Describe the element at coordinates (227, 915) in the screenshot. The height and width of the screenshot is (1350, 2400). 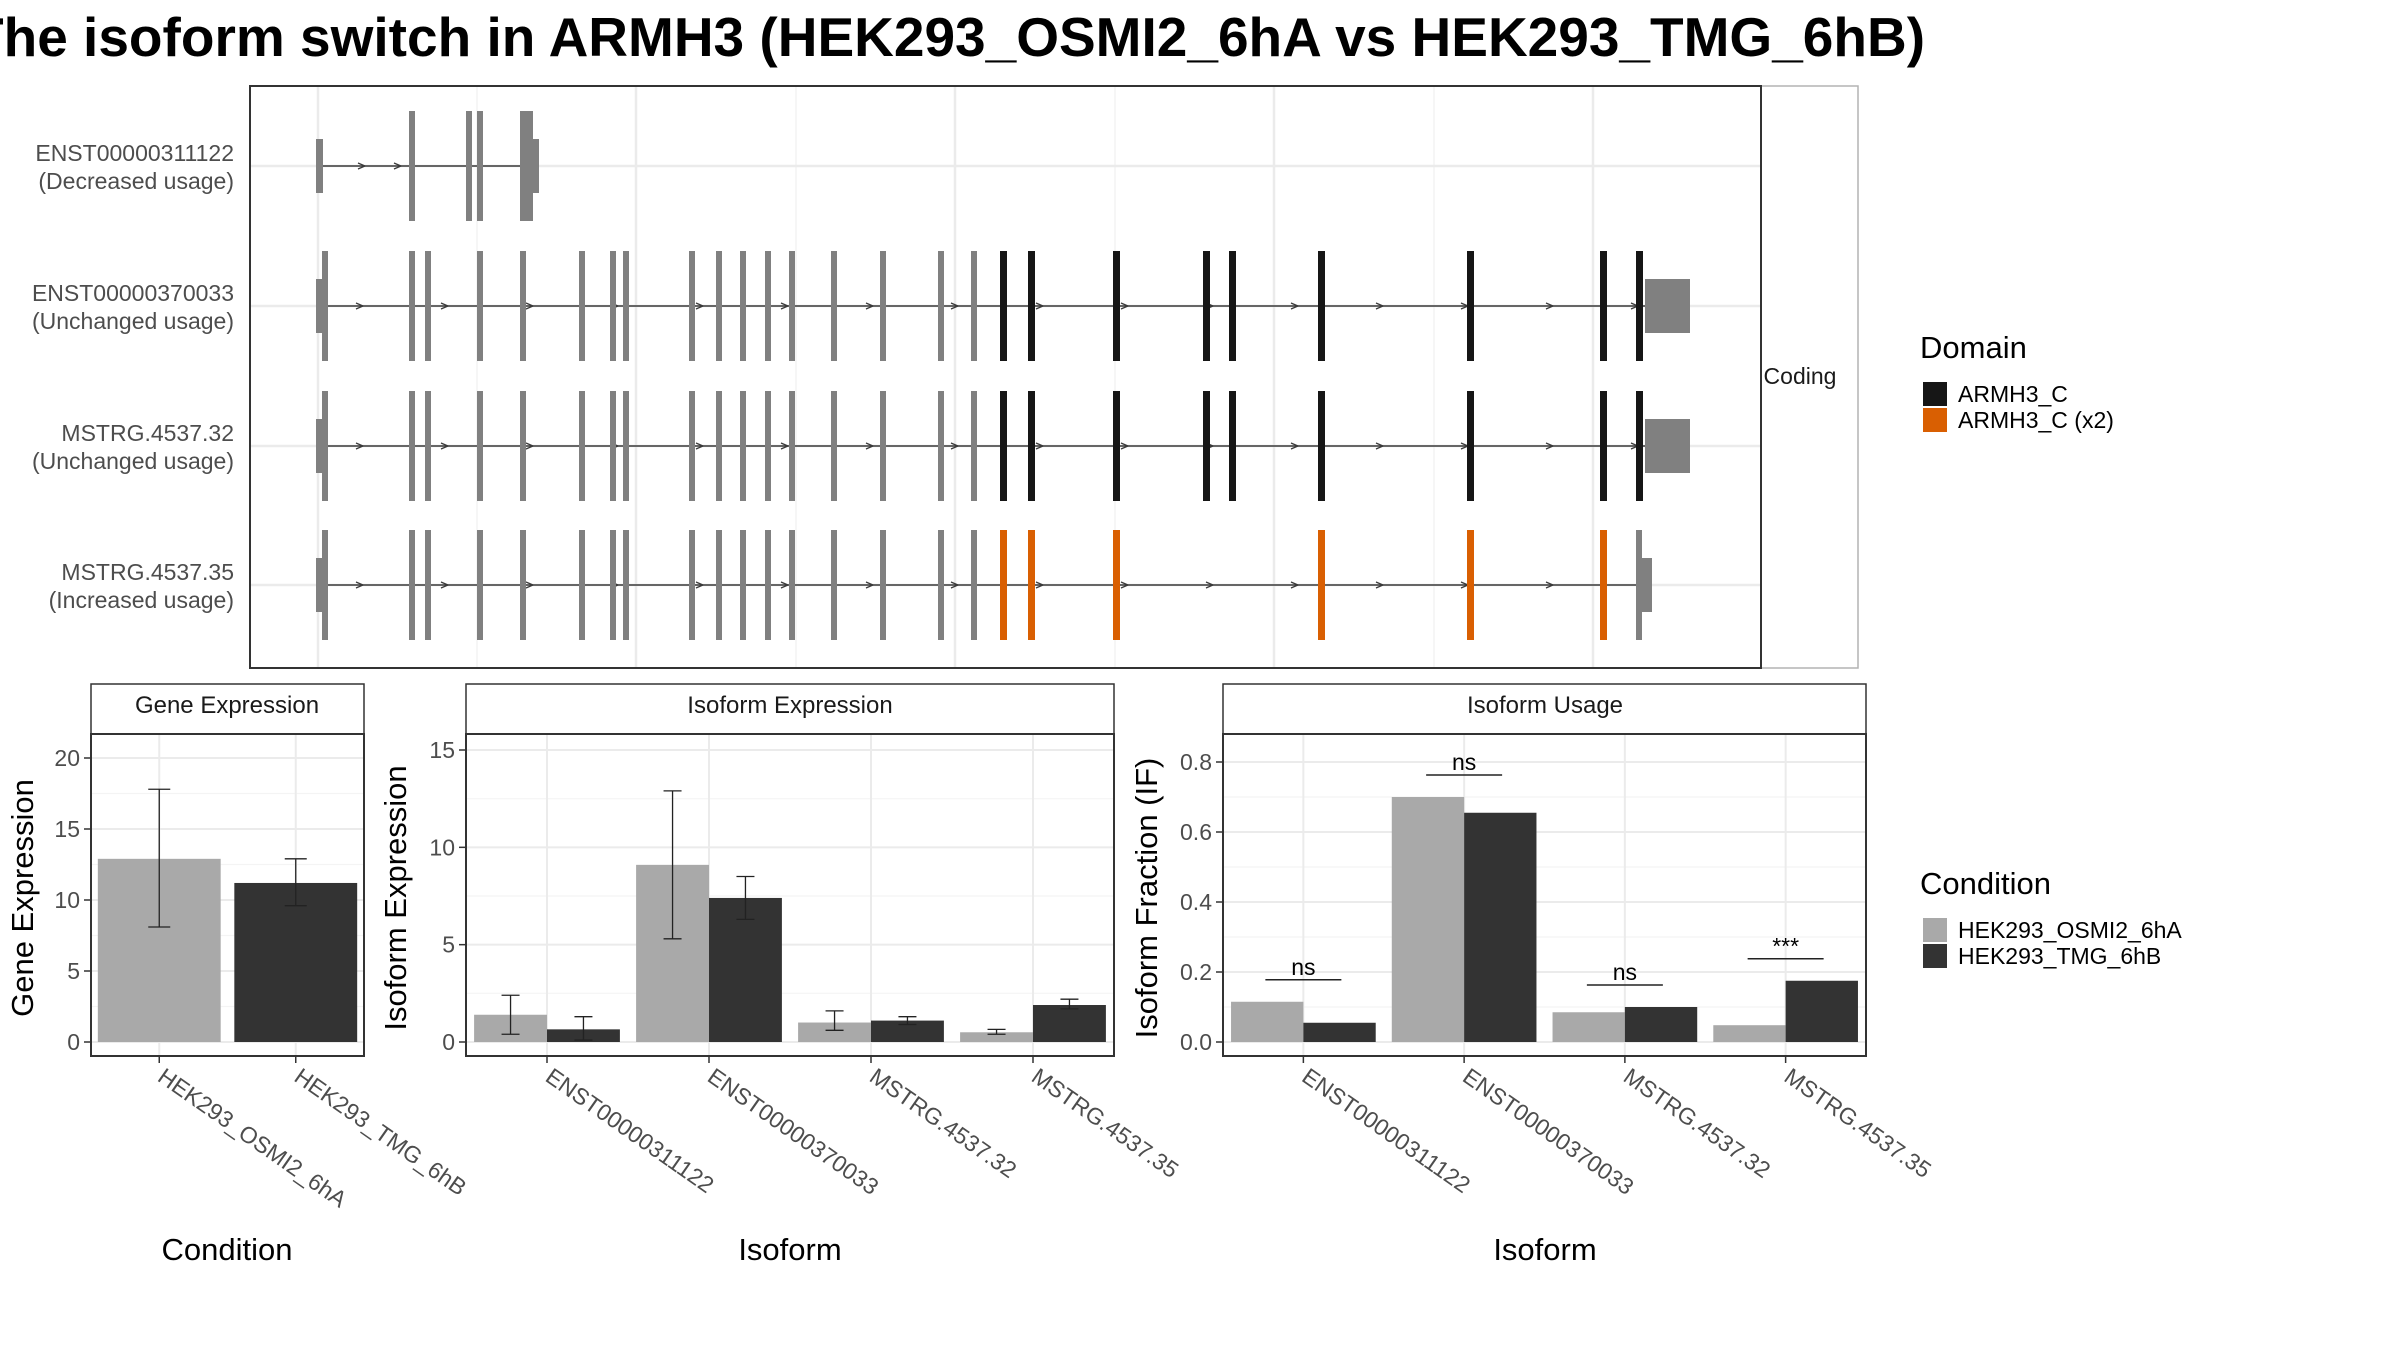
I see `bars` at that location.